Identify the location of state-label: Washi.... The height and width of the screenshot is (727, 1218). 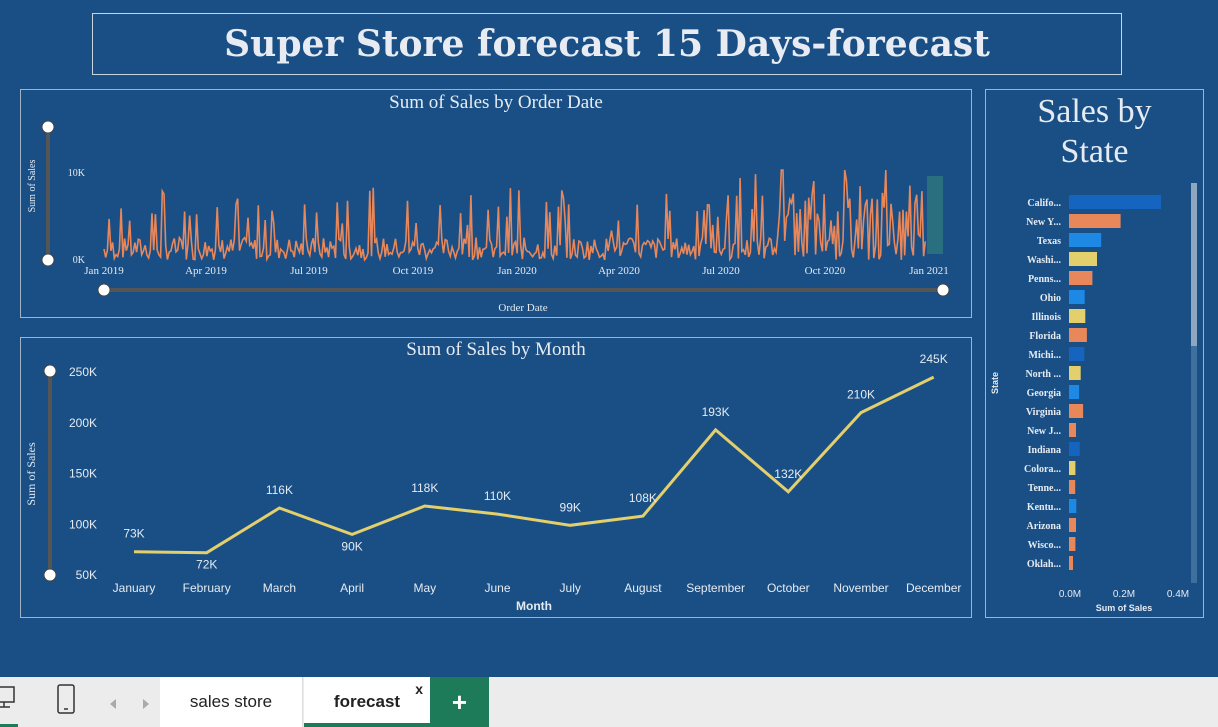
(1044, 260).